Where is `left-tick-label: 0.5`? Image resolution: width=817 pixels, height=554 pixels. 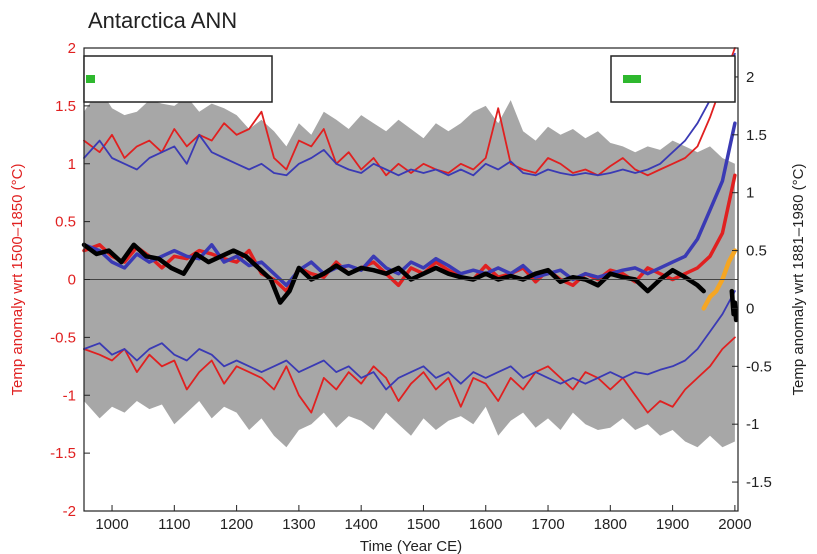 left-tick-label: 0.5 is located at coordinates (65, 222).